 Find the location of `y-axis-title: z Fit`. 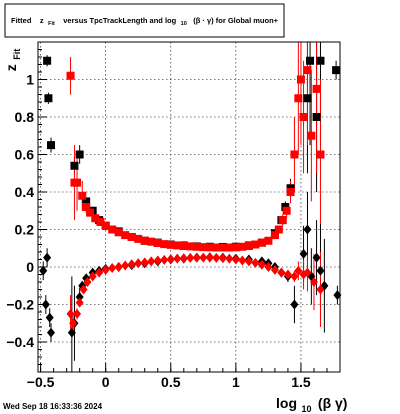

y-axis-title: z Fit is located at coordinates (12, 60).